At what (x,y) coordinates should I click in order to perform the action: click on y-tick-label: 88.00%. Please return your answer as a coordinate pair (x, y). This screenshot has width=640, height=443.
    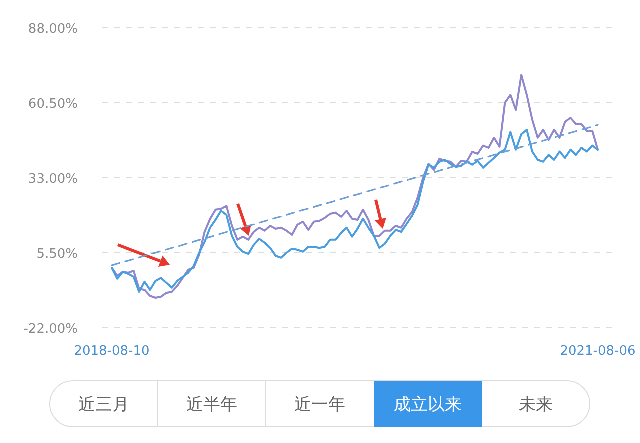
    Looking at the image, I should click on (53, 29).